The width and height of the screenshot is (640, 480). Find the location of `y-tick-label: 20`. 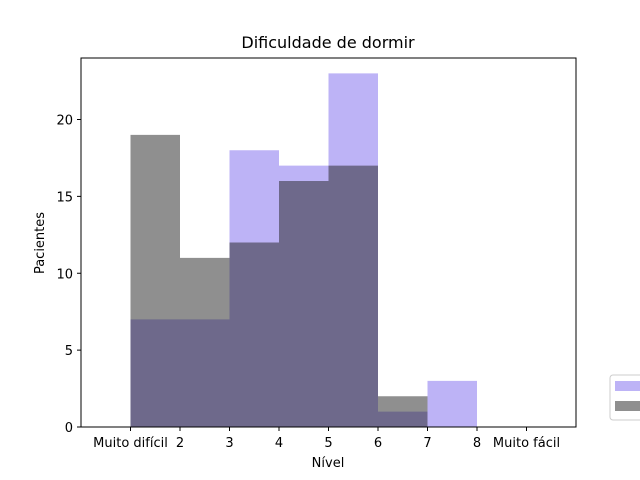

y-tick-label: 20 is located at coordinates (64, 121).